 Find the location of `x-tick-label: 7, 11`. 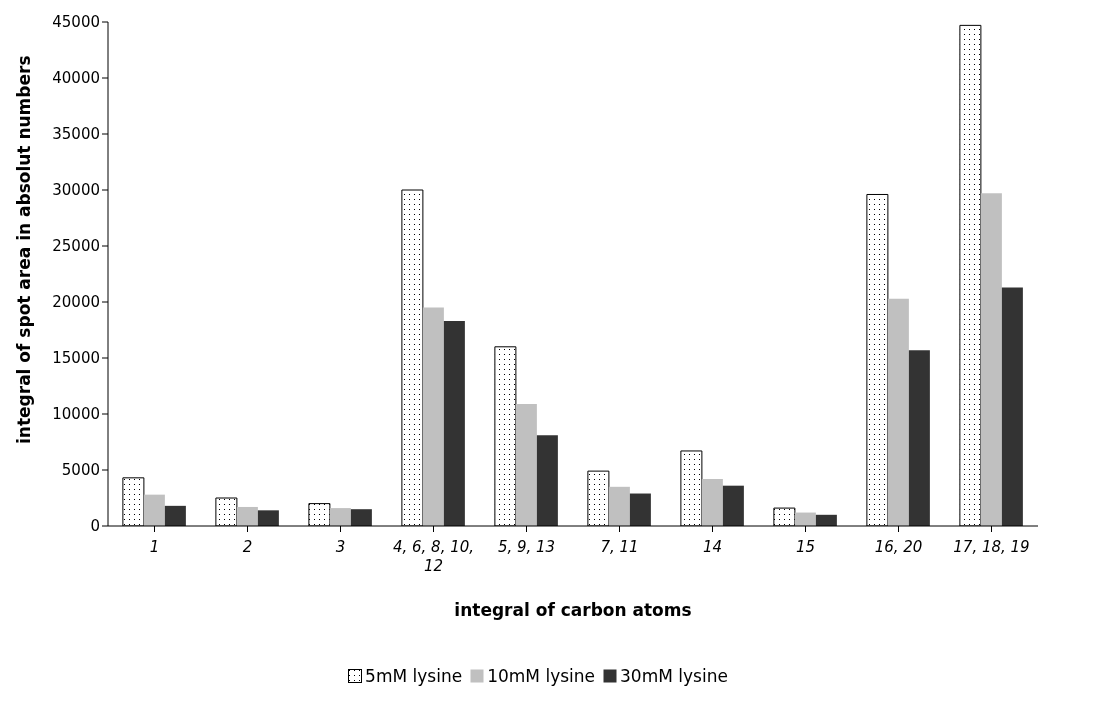

x-tick-label: 7, 11 is located at coordinates (619, 547).